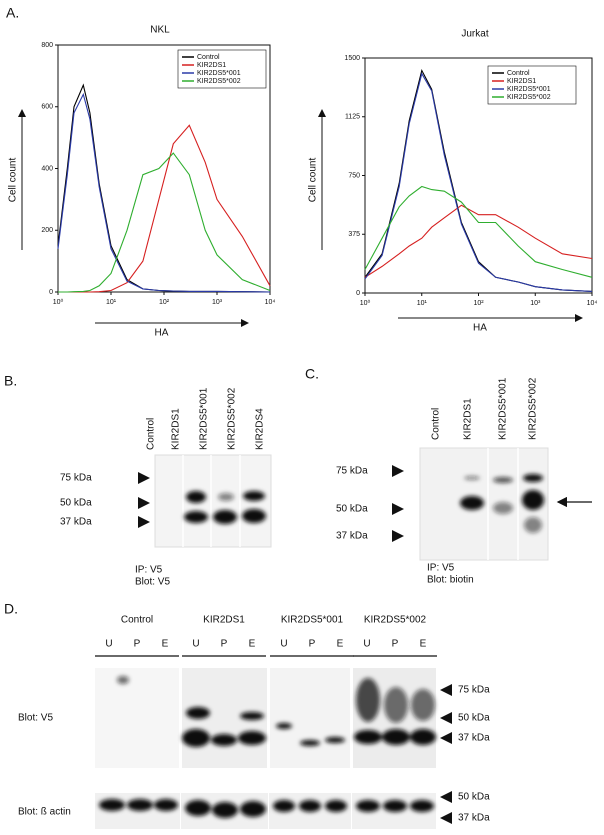 The height and width of the screenshot is (835, 604). What do you see at coordinates (44, 812) in the screenshot?
I see `row-label: Blot: ß actin` at bounding box center [44, 812].